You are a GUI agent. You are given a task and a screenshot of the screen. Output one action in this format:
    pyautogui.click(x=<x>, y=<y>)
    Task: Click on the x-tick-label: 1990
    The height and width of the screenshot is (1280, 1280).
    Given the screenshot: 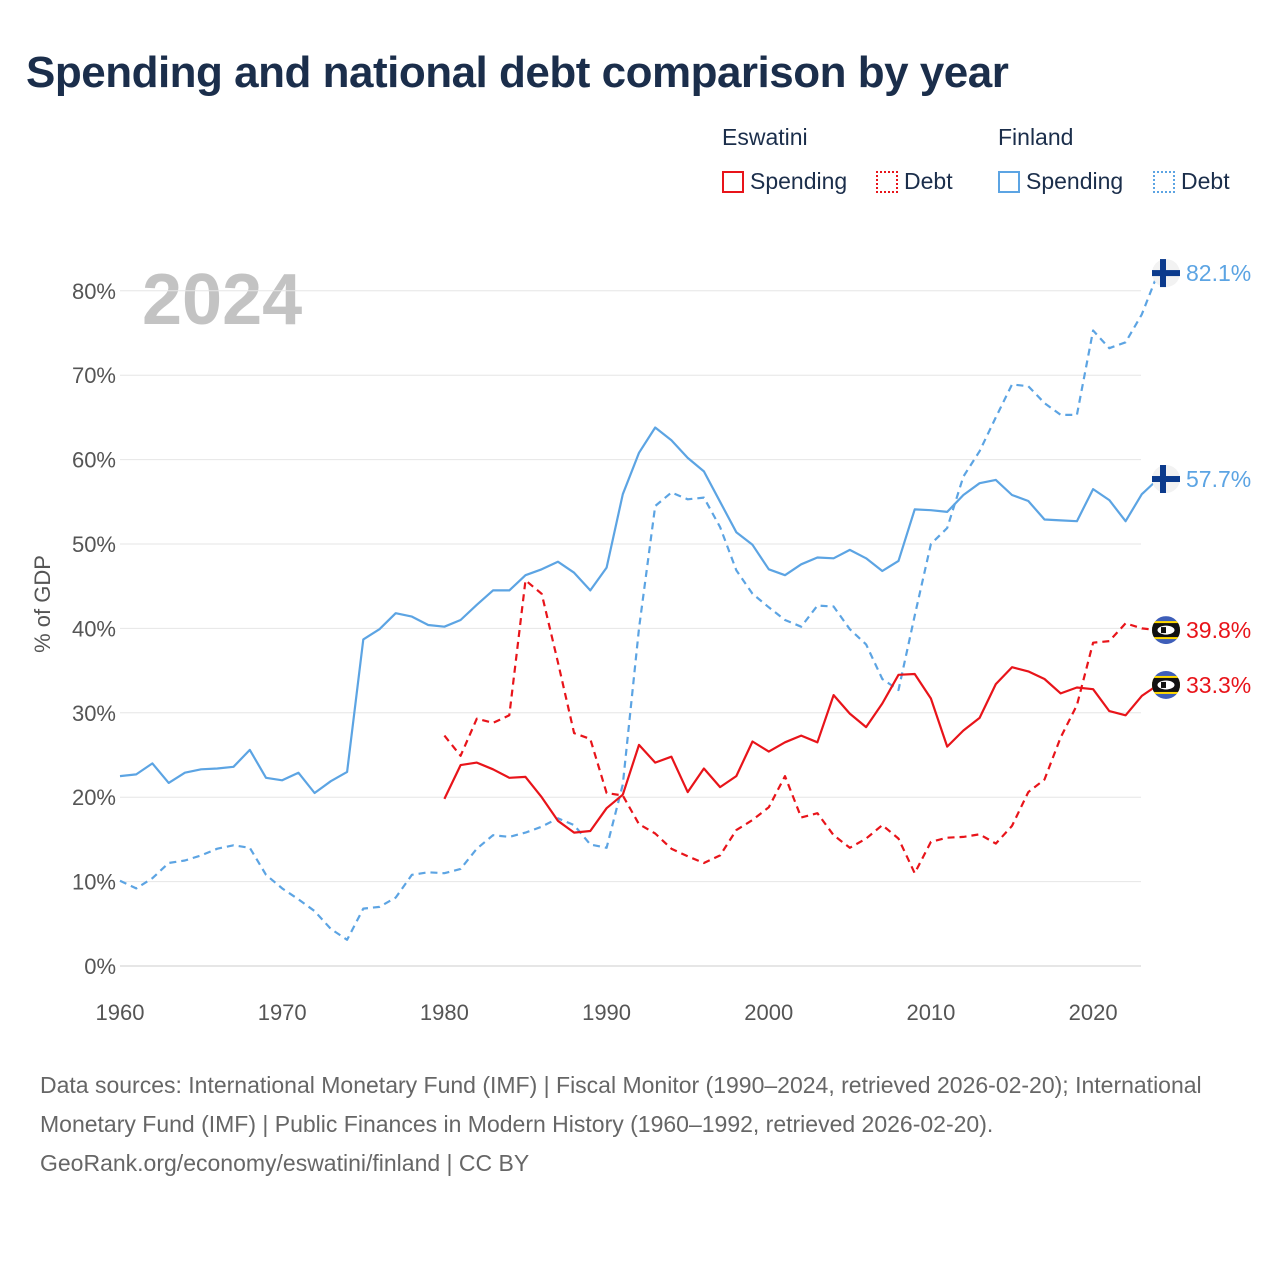 What is the action you would take?
    pyautogui.click(x=606, y=1012)
    